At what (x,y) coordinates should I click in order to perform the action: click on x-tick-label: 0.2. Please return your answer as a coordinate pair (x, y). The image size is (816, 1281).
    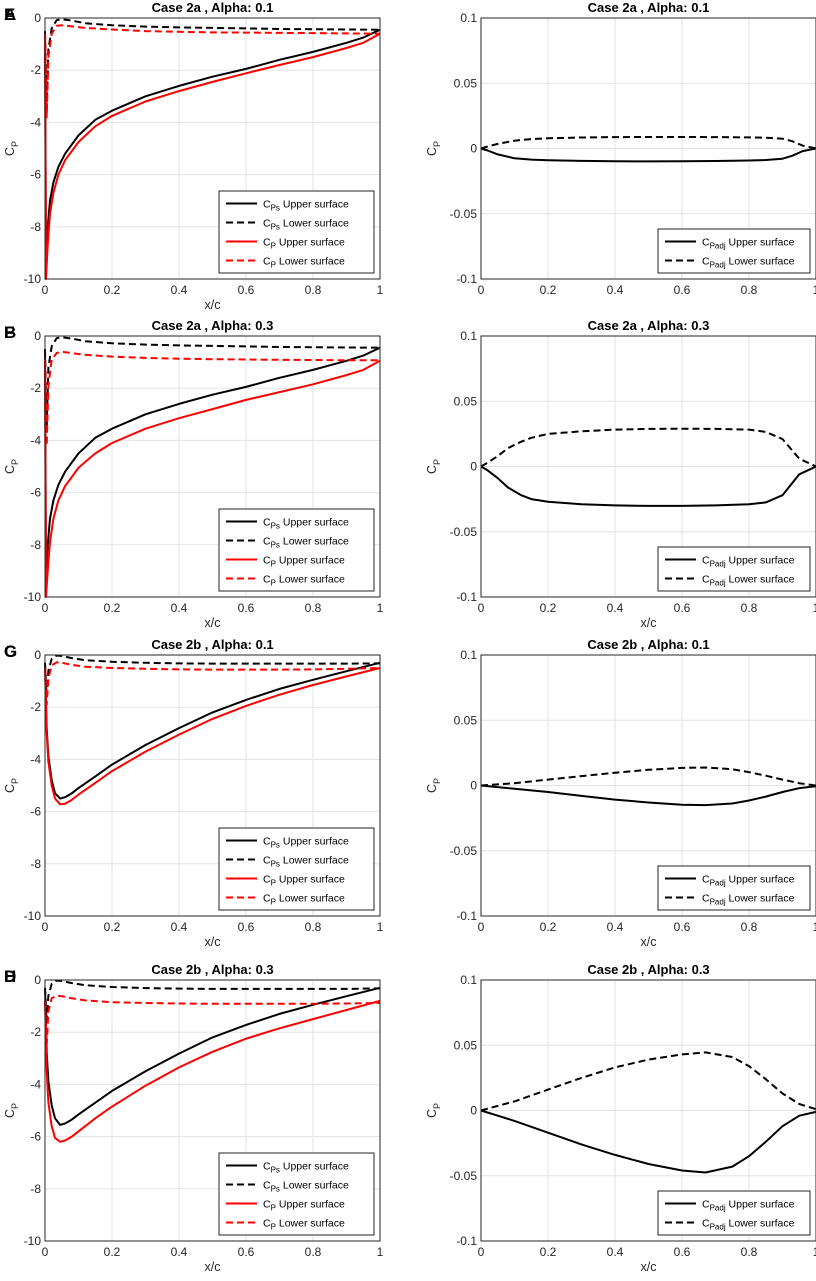
    Looking at the image, I should click on (548, 1252).